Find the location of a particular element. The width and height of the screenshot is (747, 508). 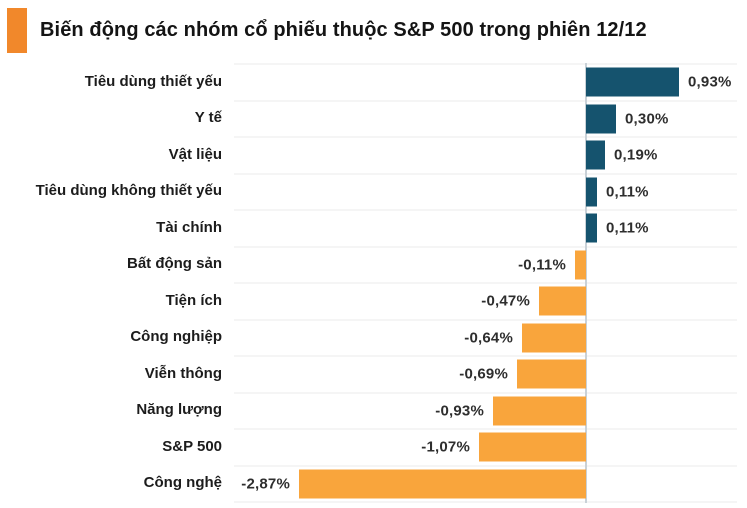

chart-row: Vật liệu 0,19% is located at coordinates (373, 154).